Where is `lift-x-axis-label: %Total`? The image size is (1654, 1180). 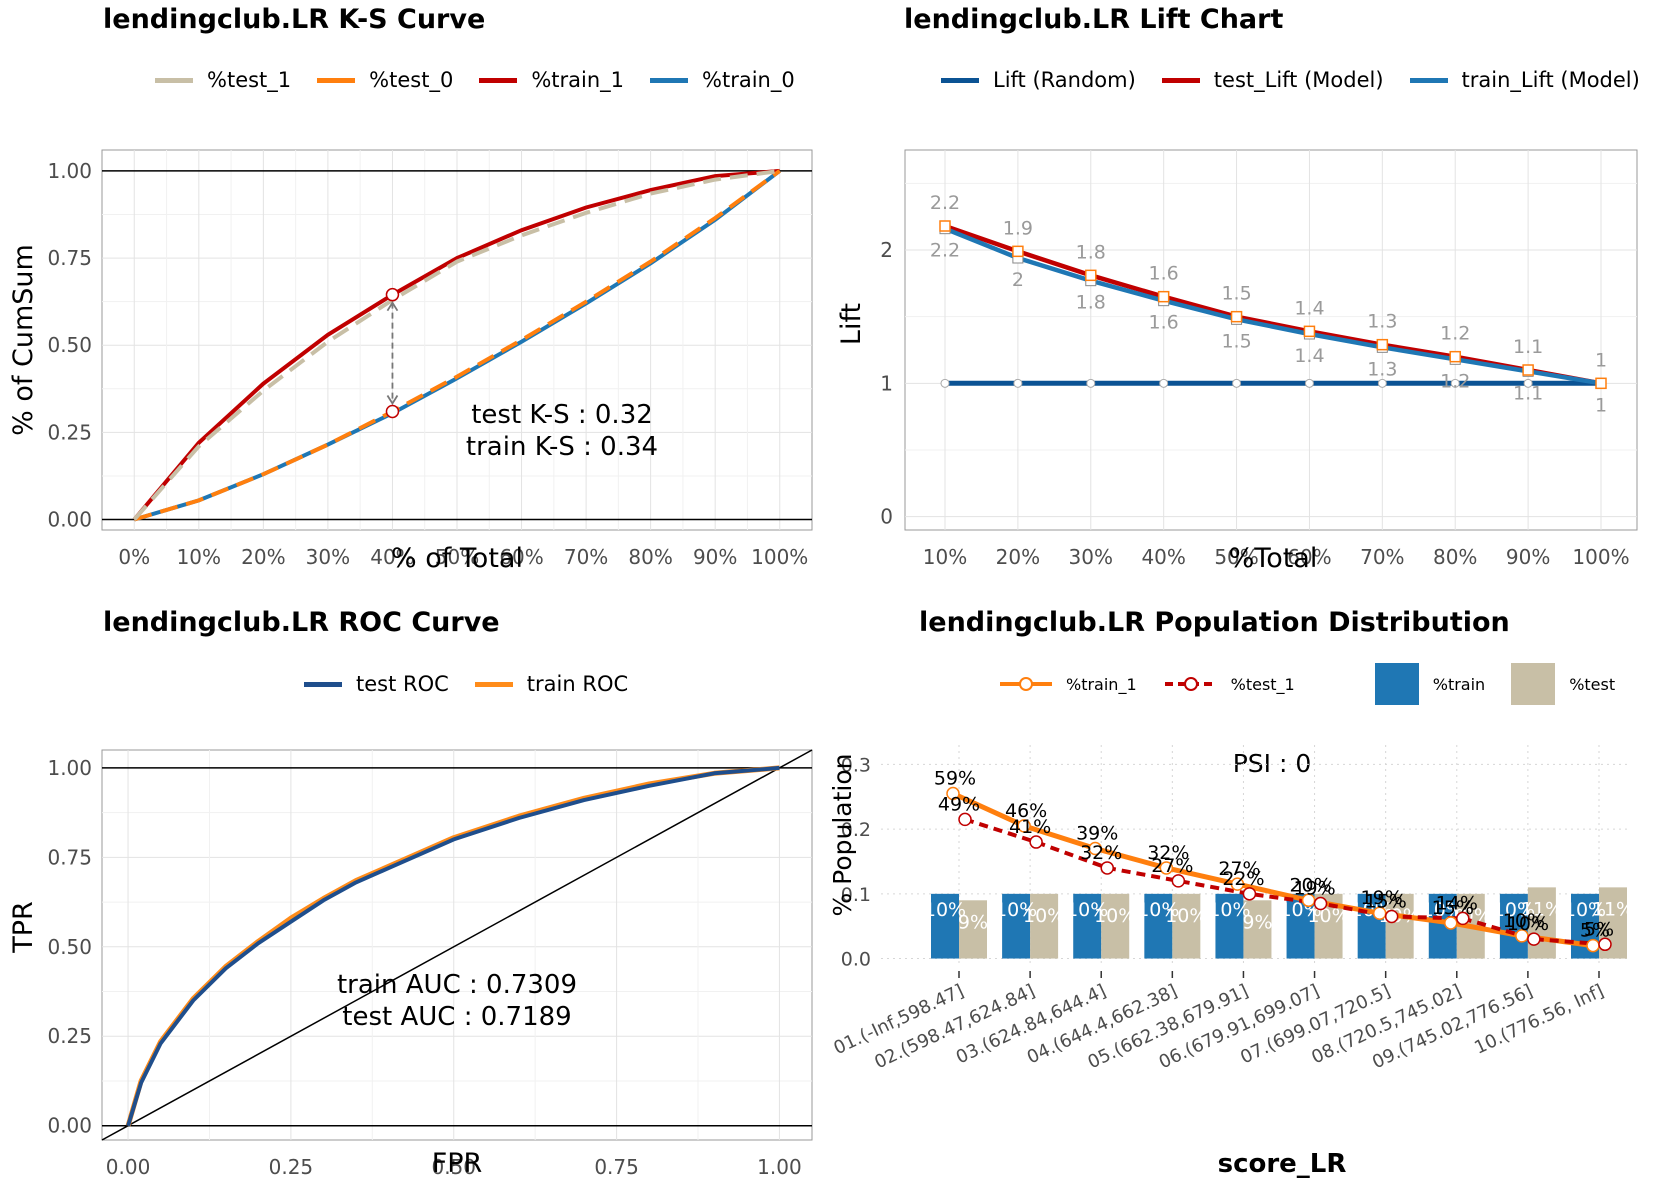 lift-x-axis-label: %Total is located at coordinates (1273, 558).